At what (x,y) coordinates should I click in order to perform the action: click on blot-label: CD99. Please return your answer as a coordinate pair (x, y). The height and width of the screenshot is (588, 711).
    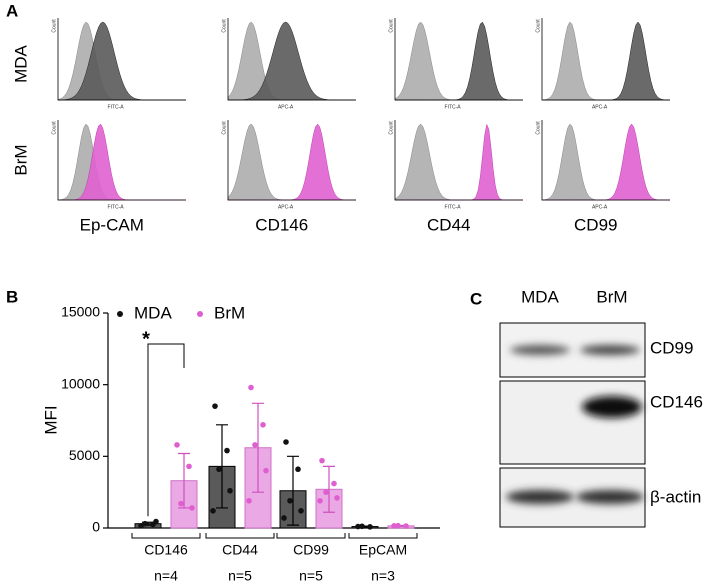
    Looking at the image, I should click on (671, 347).